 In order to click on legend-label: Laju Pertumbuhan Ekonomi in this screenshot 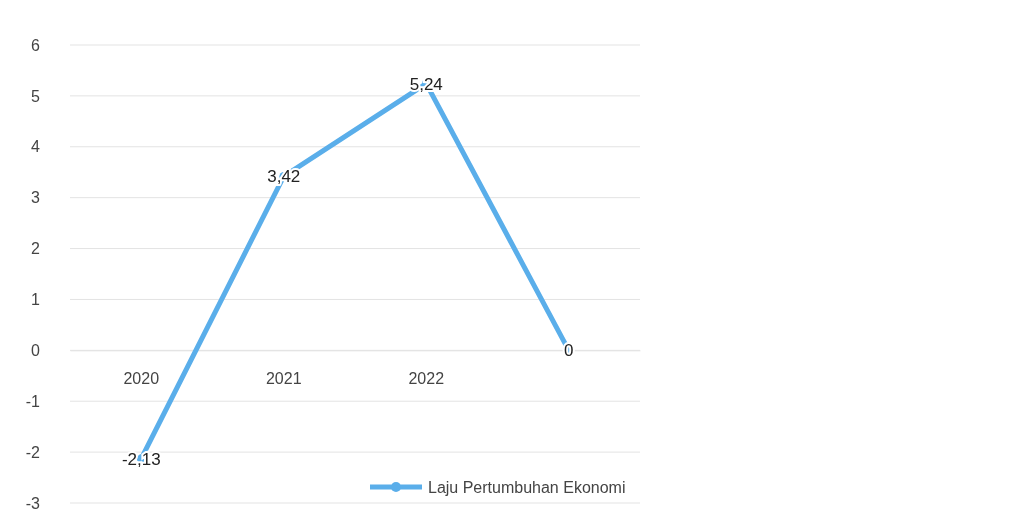, I will do `click(527, 487)`.